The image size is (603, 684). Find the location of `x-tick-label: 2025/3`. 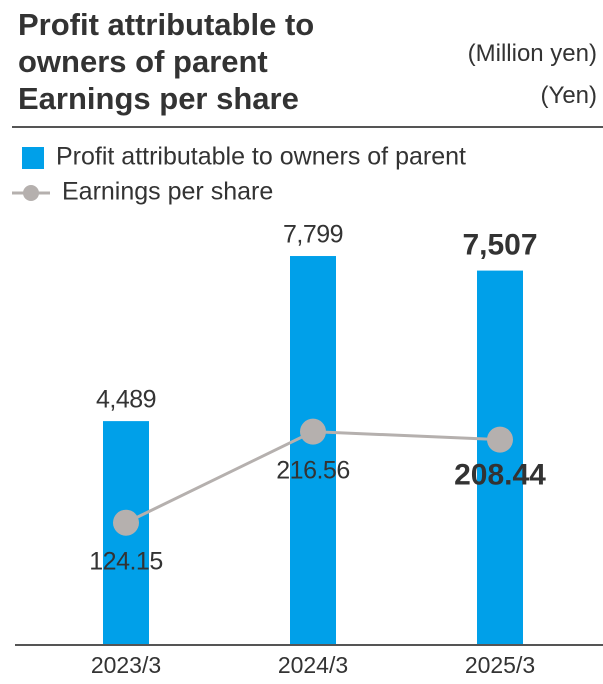

x-tick-label: 2025/3 is located at coordinates (500, 665).